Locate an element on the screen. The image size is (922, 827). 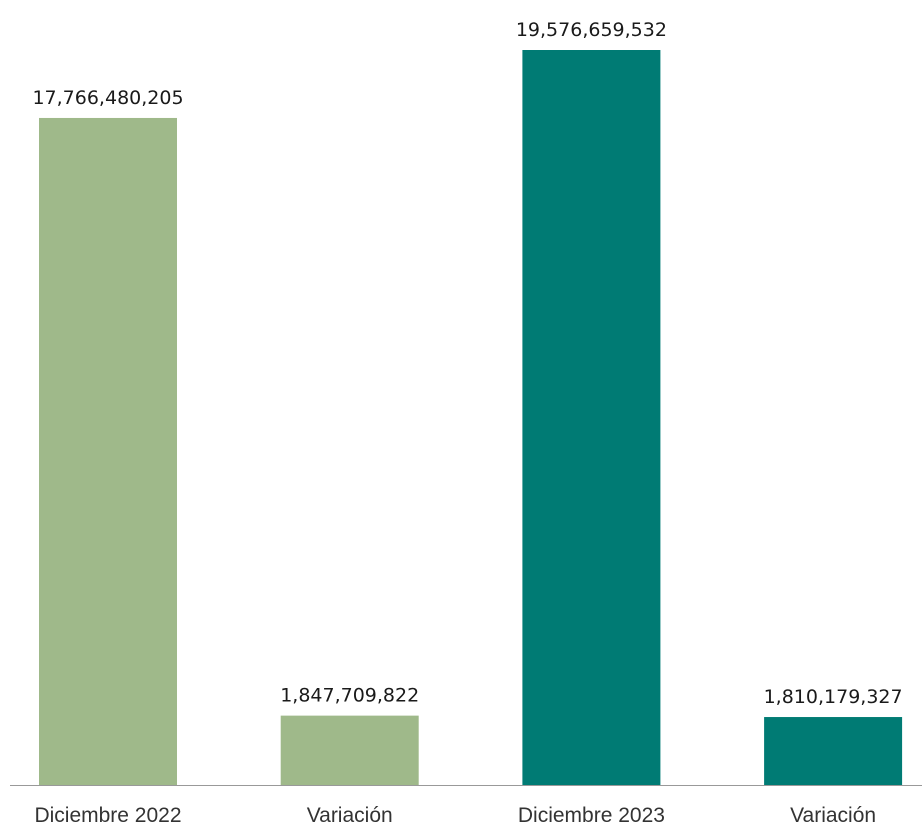
value-label: 1,847,709,822 is located at coordinates (349, 696).